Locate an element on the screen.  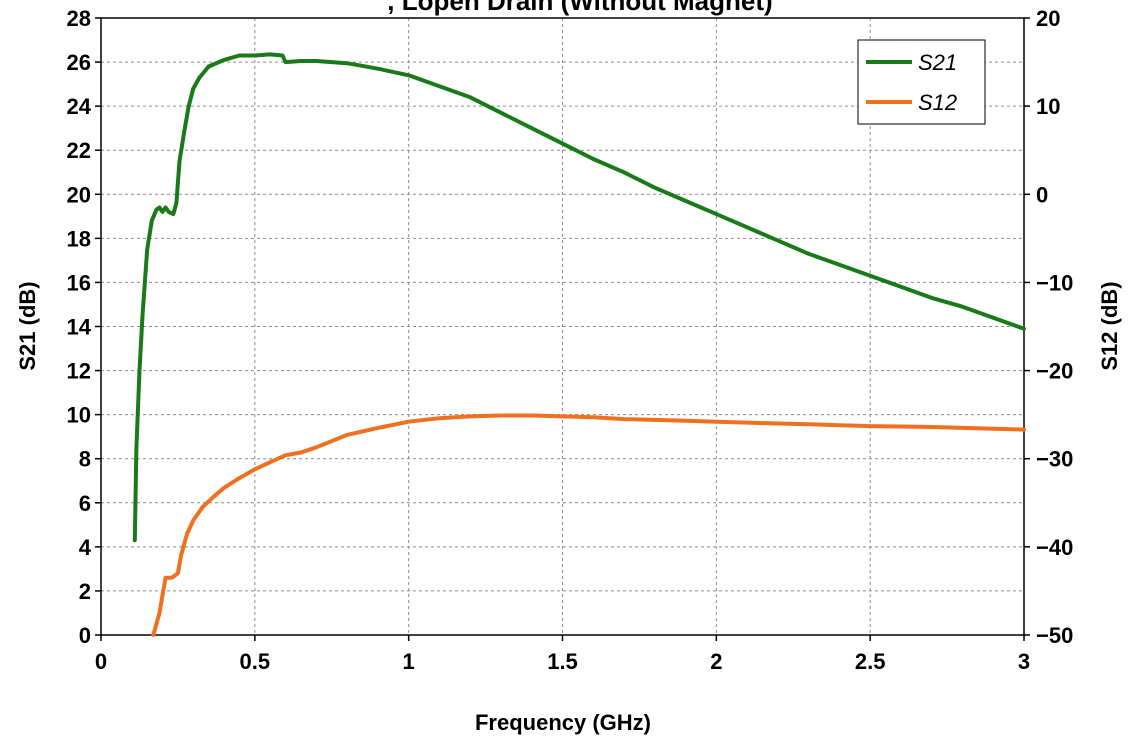
y-left-tick-label: 28 is located at coordinates (79, 18).